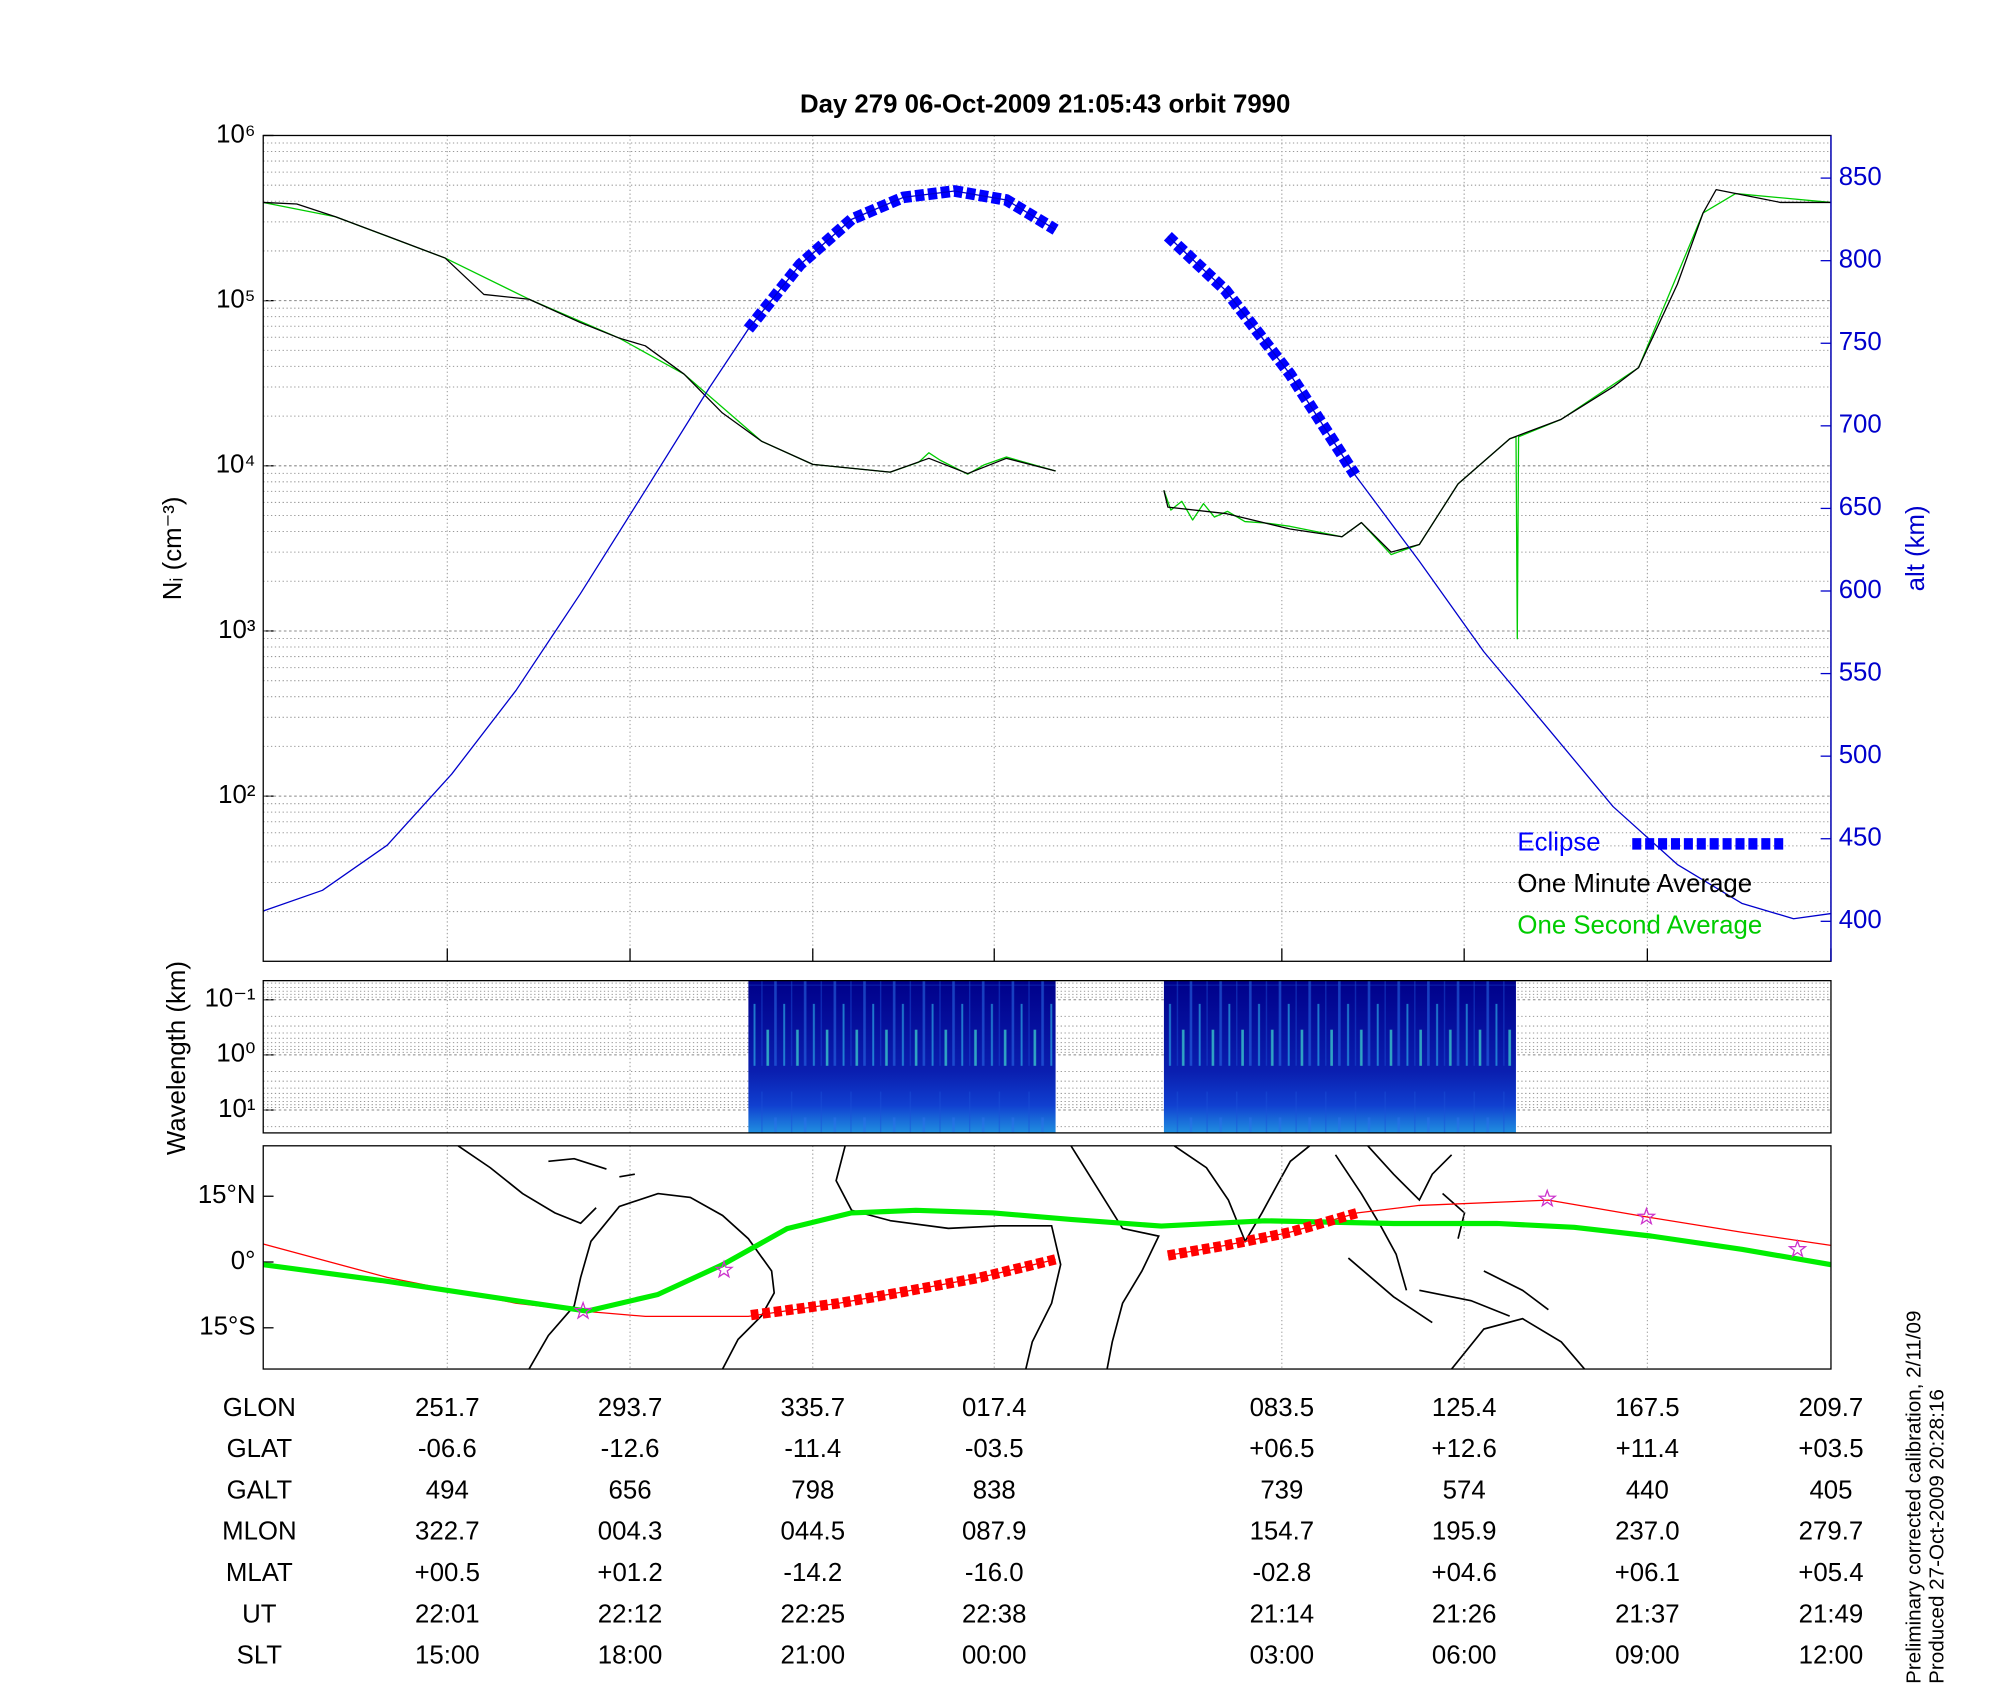 This screenshot has width=2000, height=1700. I want to click on table-cell: 279.7, so click(1831, 1532).